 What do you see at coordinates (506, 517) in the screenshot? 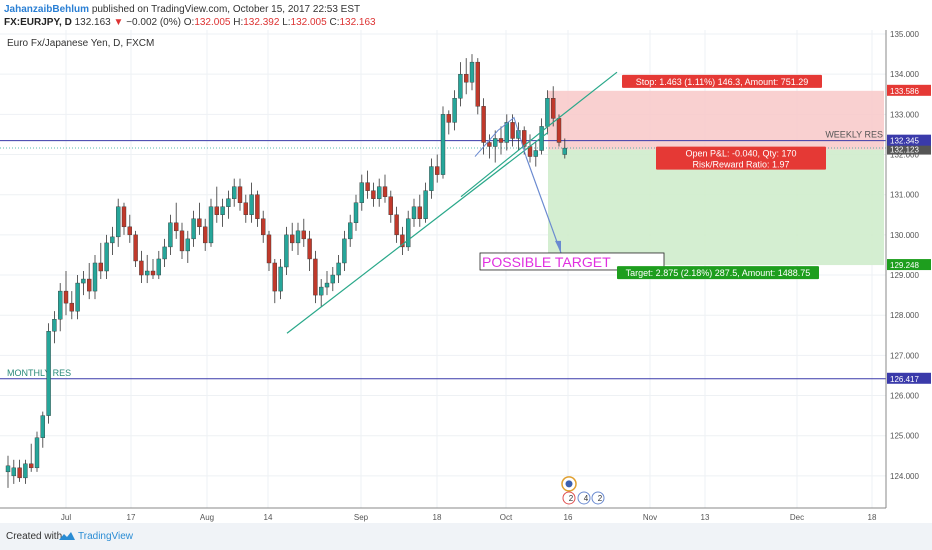
I see `x-tick-label: Oct` at bounding box center [506, 517].